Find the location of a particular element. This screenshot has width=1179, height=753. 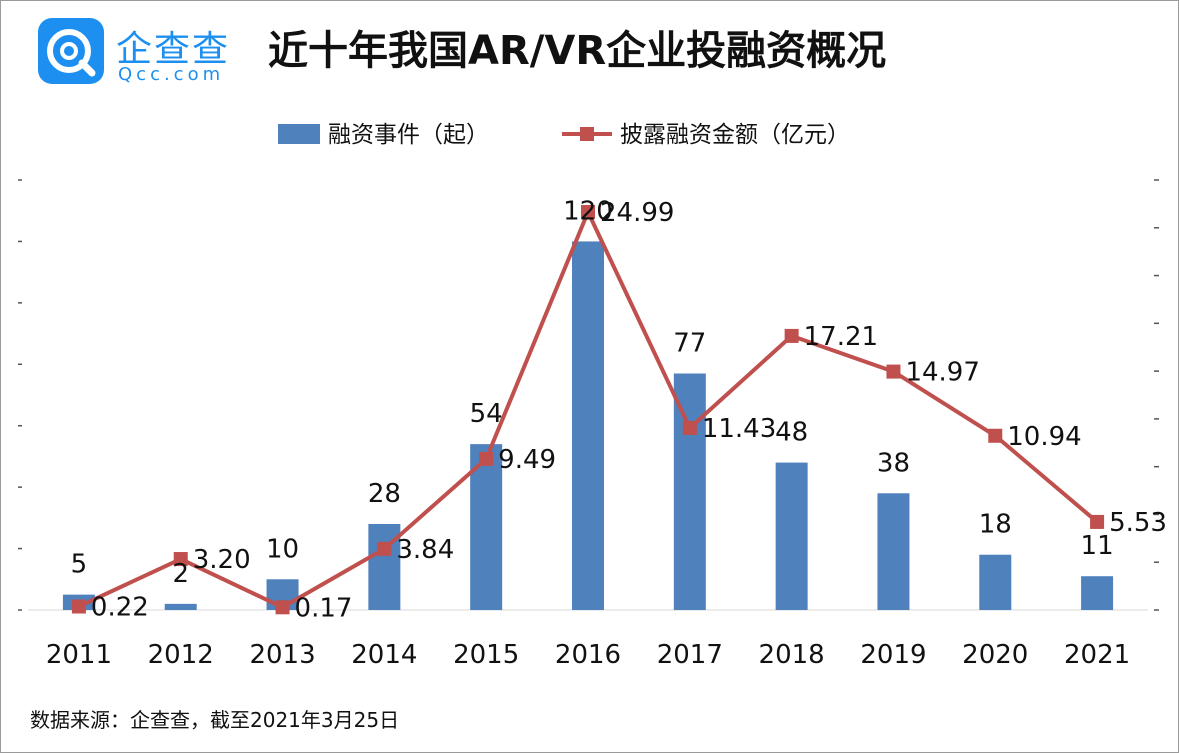

source-note: 数据来源：企查查，截至2021年3月25日 is located at coordinates (215, 720).